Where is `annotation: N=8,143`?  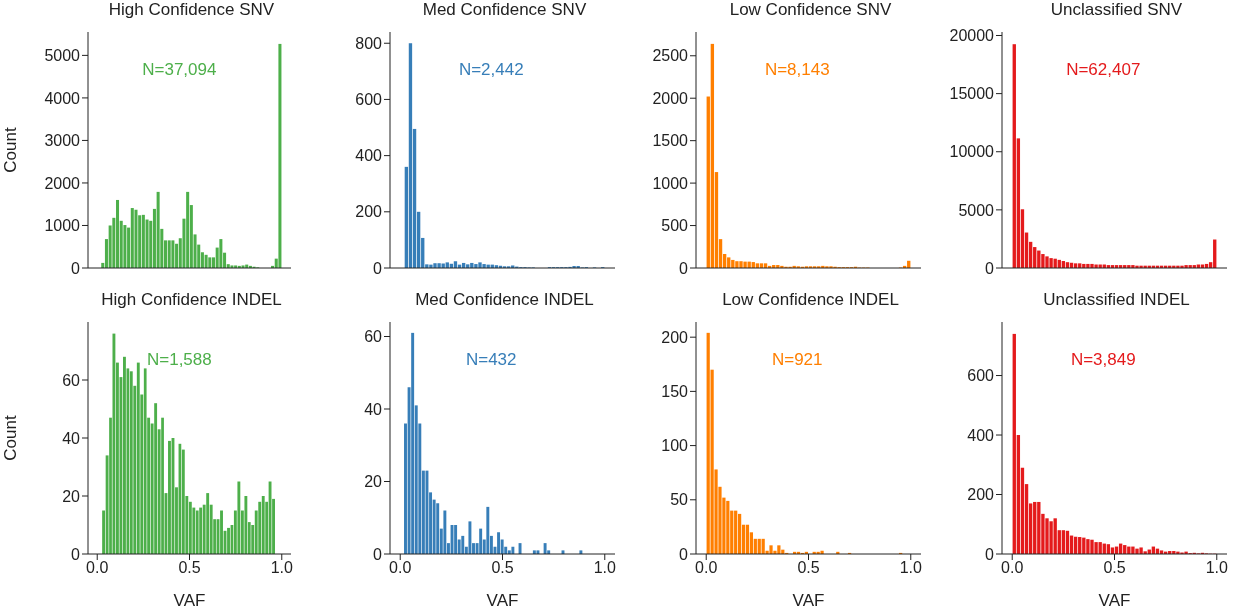 annotation: N=8,143 is located at coordinates (797, 70).